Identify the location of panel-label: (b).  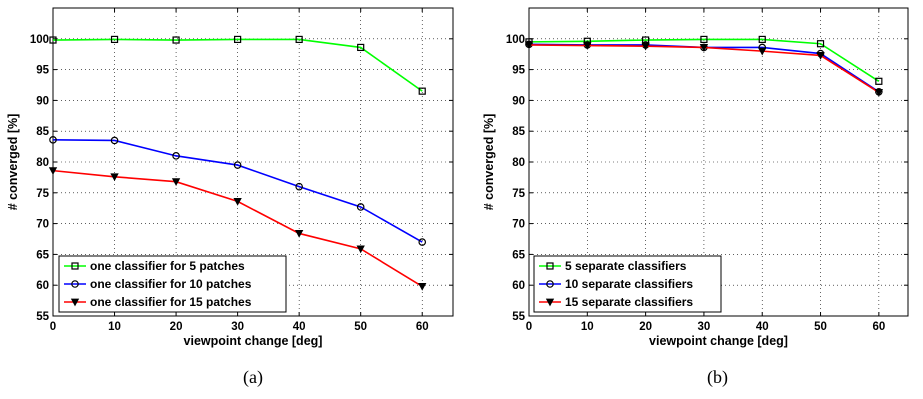
(717, 377).